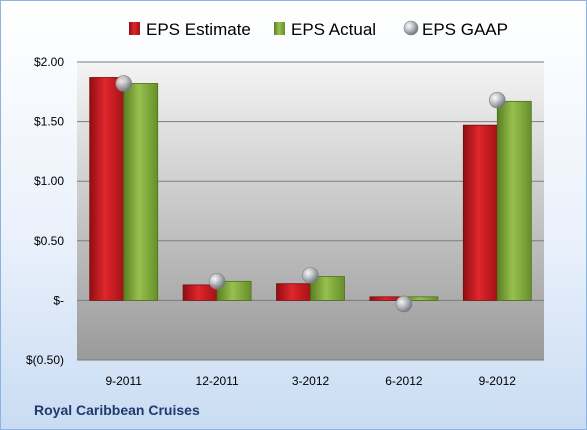 The width and height of the screenshot is (587, 430). I want to click on legend-label: EPS Actual, so click(333, 29).